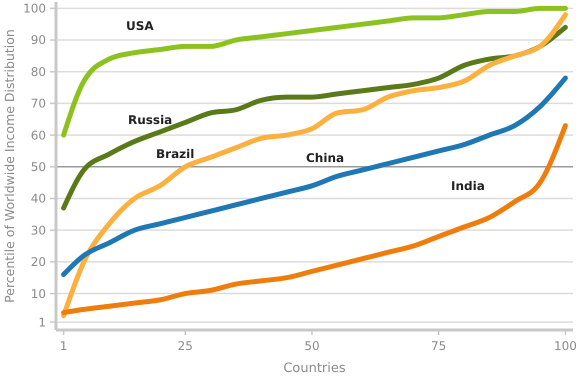 This screenshot has height=378, width=584. I want to click on x-axis-title: Countries, so click(314, 368).